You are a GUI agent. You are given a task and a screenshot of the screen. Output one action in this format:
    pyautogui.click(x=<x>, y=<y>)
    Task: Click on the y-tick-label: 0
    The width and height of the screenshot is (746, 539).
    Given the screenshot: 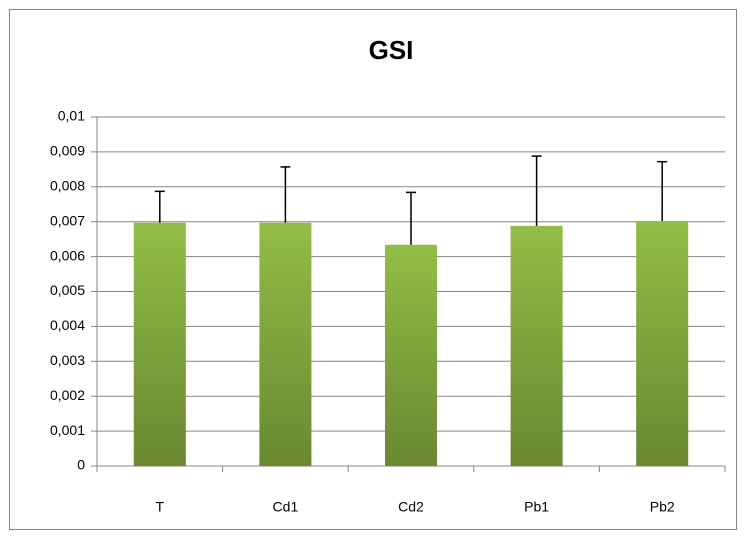 What is the action you would take?
    pyautogui.click(x=81, y=465)
    